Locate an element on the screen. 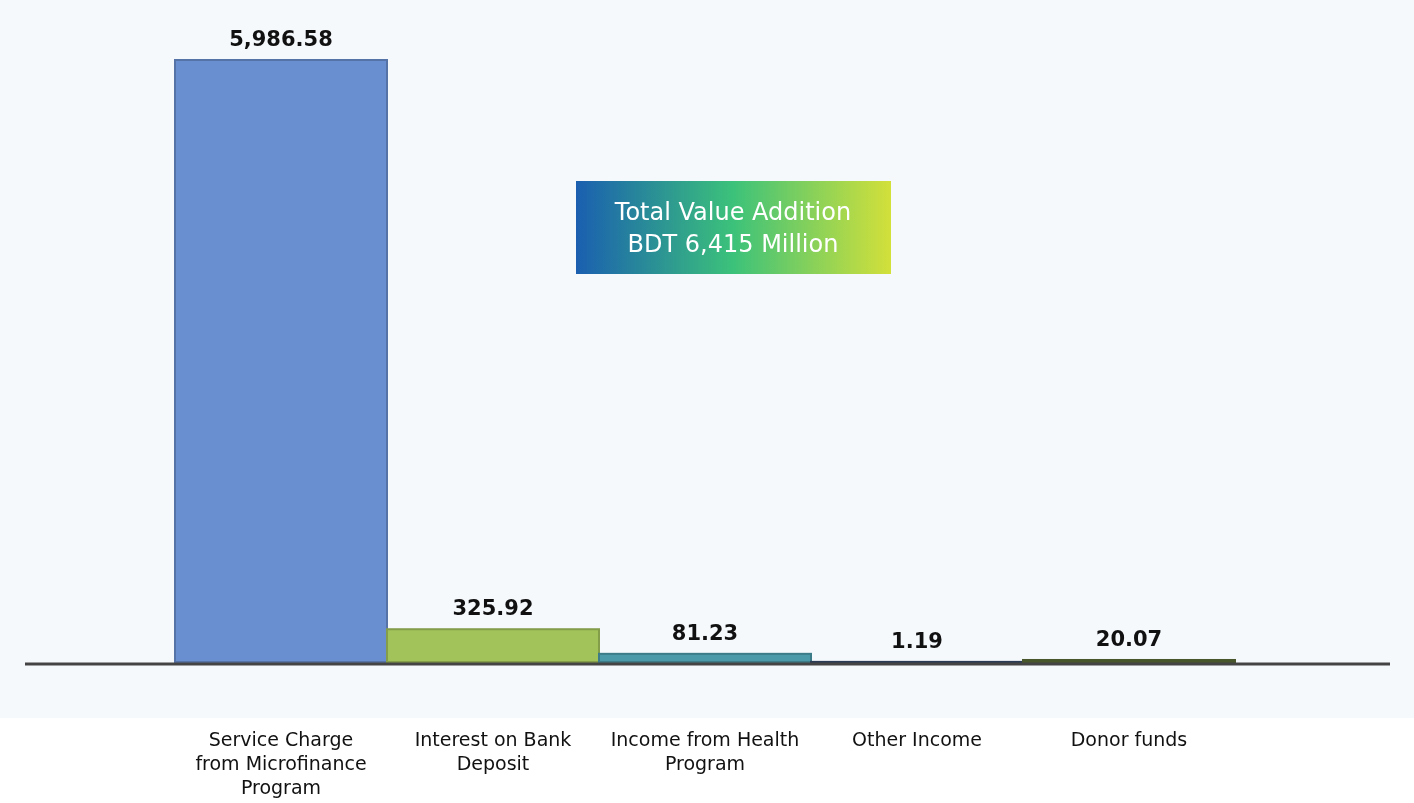 This screenshot has height=803, width=1414. x-tick-label: Other Income is located at coordinates (917, 739).